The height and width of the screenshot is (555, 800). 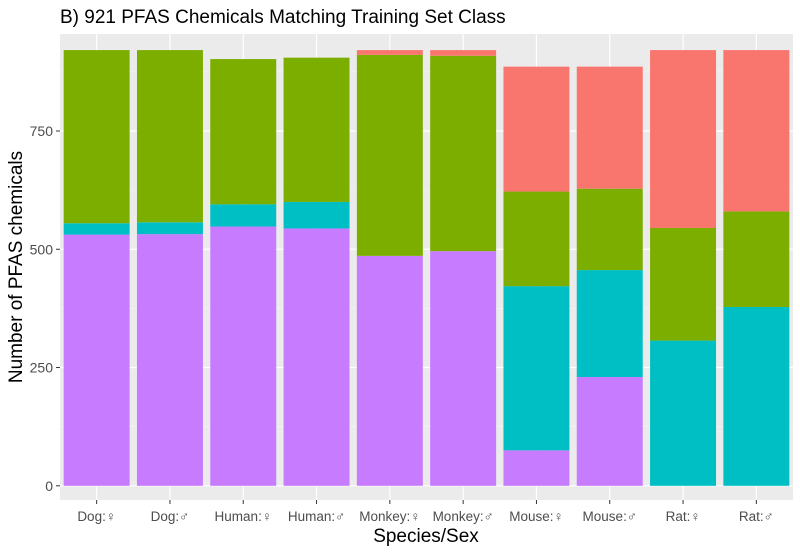 I want to click on x-tick-label: Human:♂, so click(x=316, y=516).